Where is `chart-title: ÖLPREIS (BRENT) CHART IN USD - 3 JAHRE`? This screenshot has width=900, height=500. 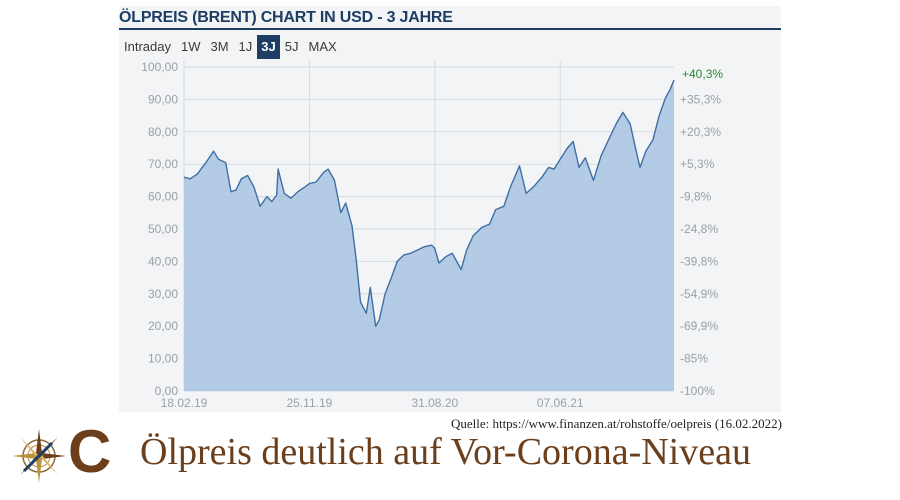
chart-title: ÖLPREIS (BRENT) CHART IN USD - 3 JAHRE is located at coordinates (450, 19).